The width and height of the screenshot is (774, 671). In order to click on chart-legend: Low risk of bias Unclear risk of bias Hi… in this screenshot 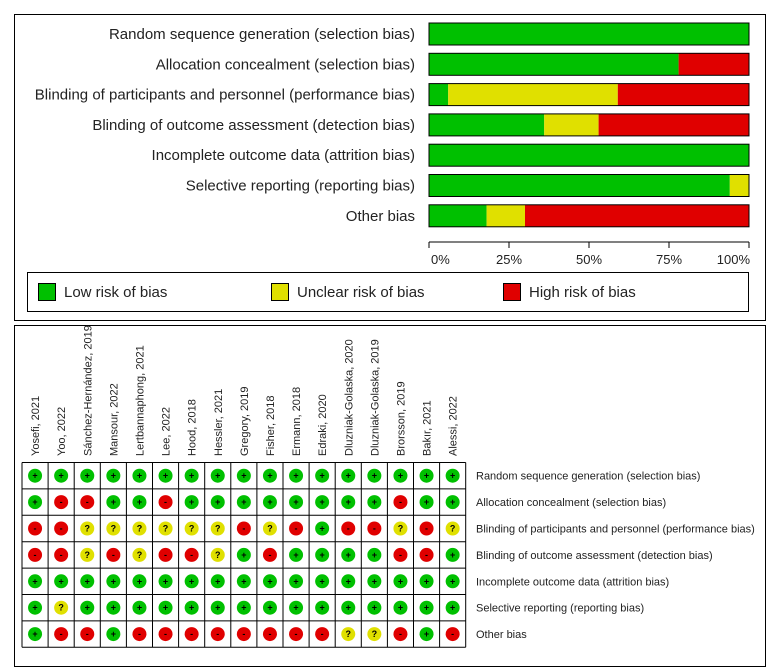, I will do `click(388, 292)`.